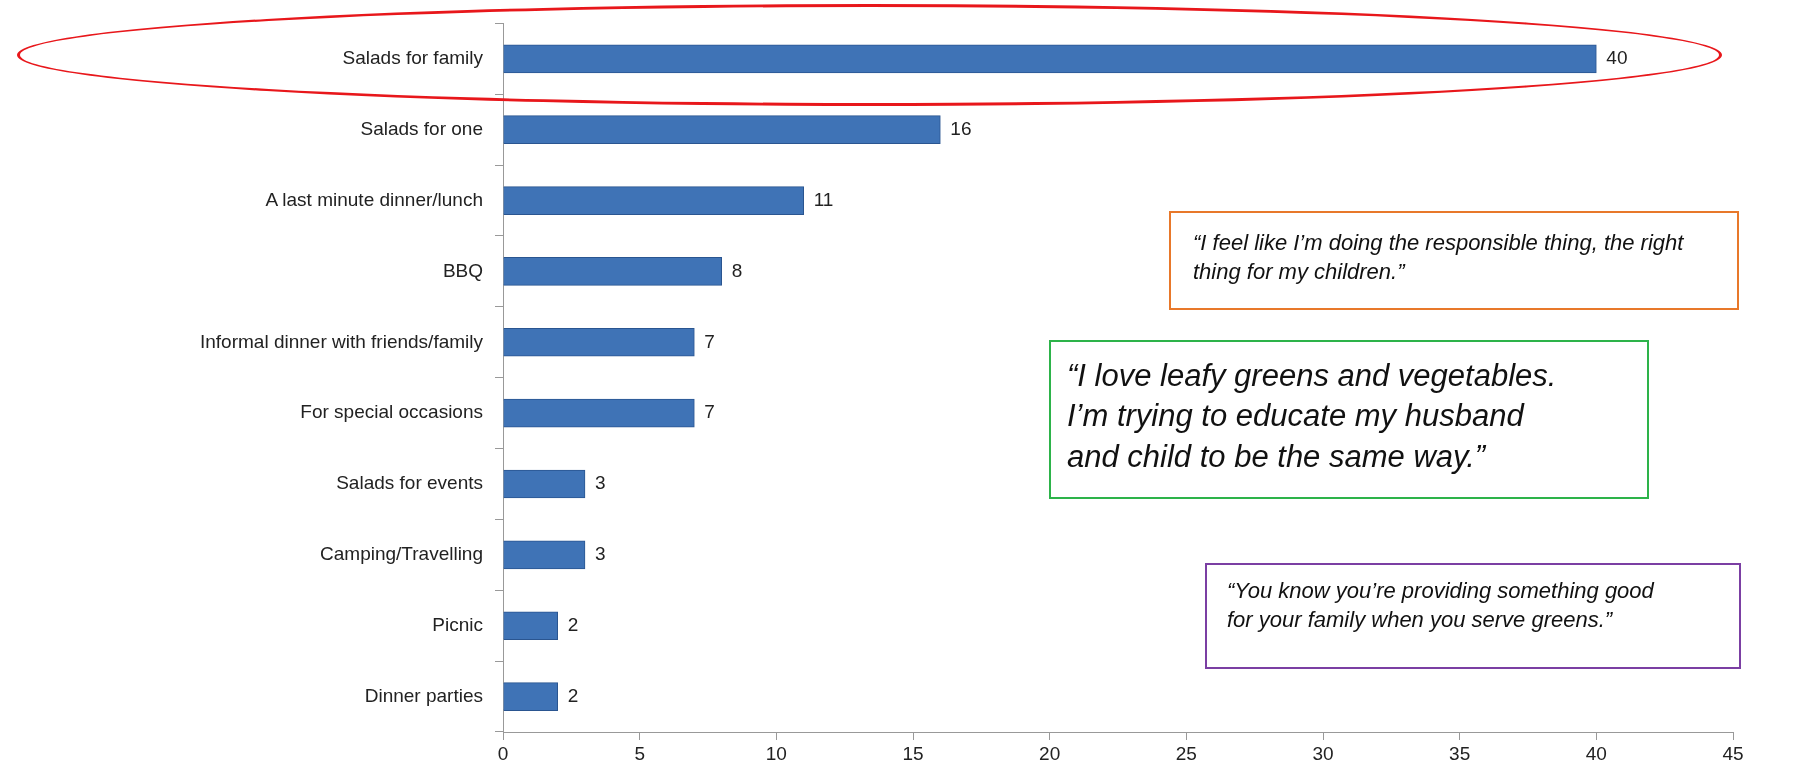 This screenshot has width=1812, height=778. Describe the element at coordinates (374, 199) in the screenshot. I see `y-tick-label: A last minute dinner/lunch` at that location.